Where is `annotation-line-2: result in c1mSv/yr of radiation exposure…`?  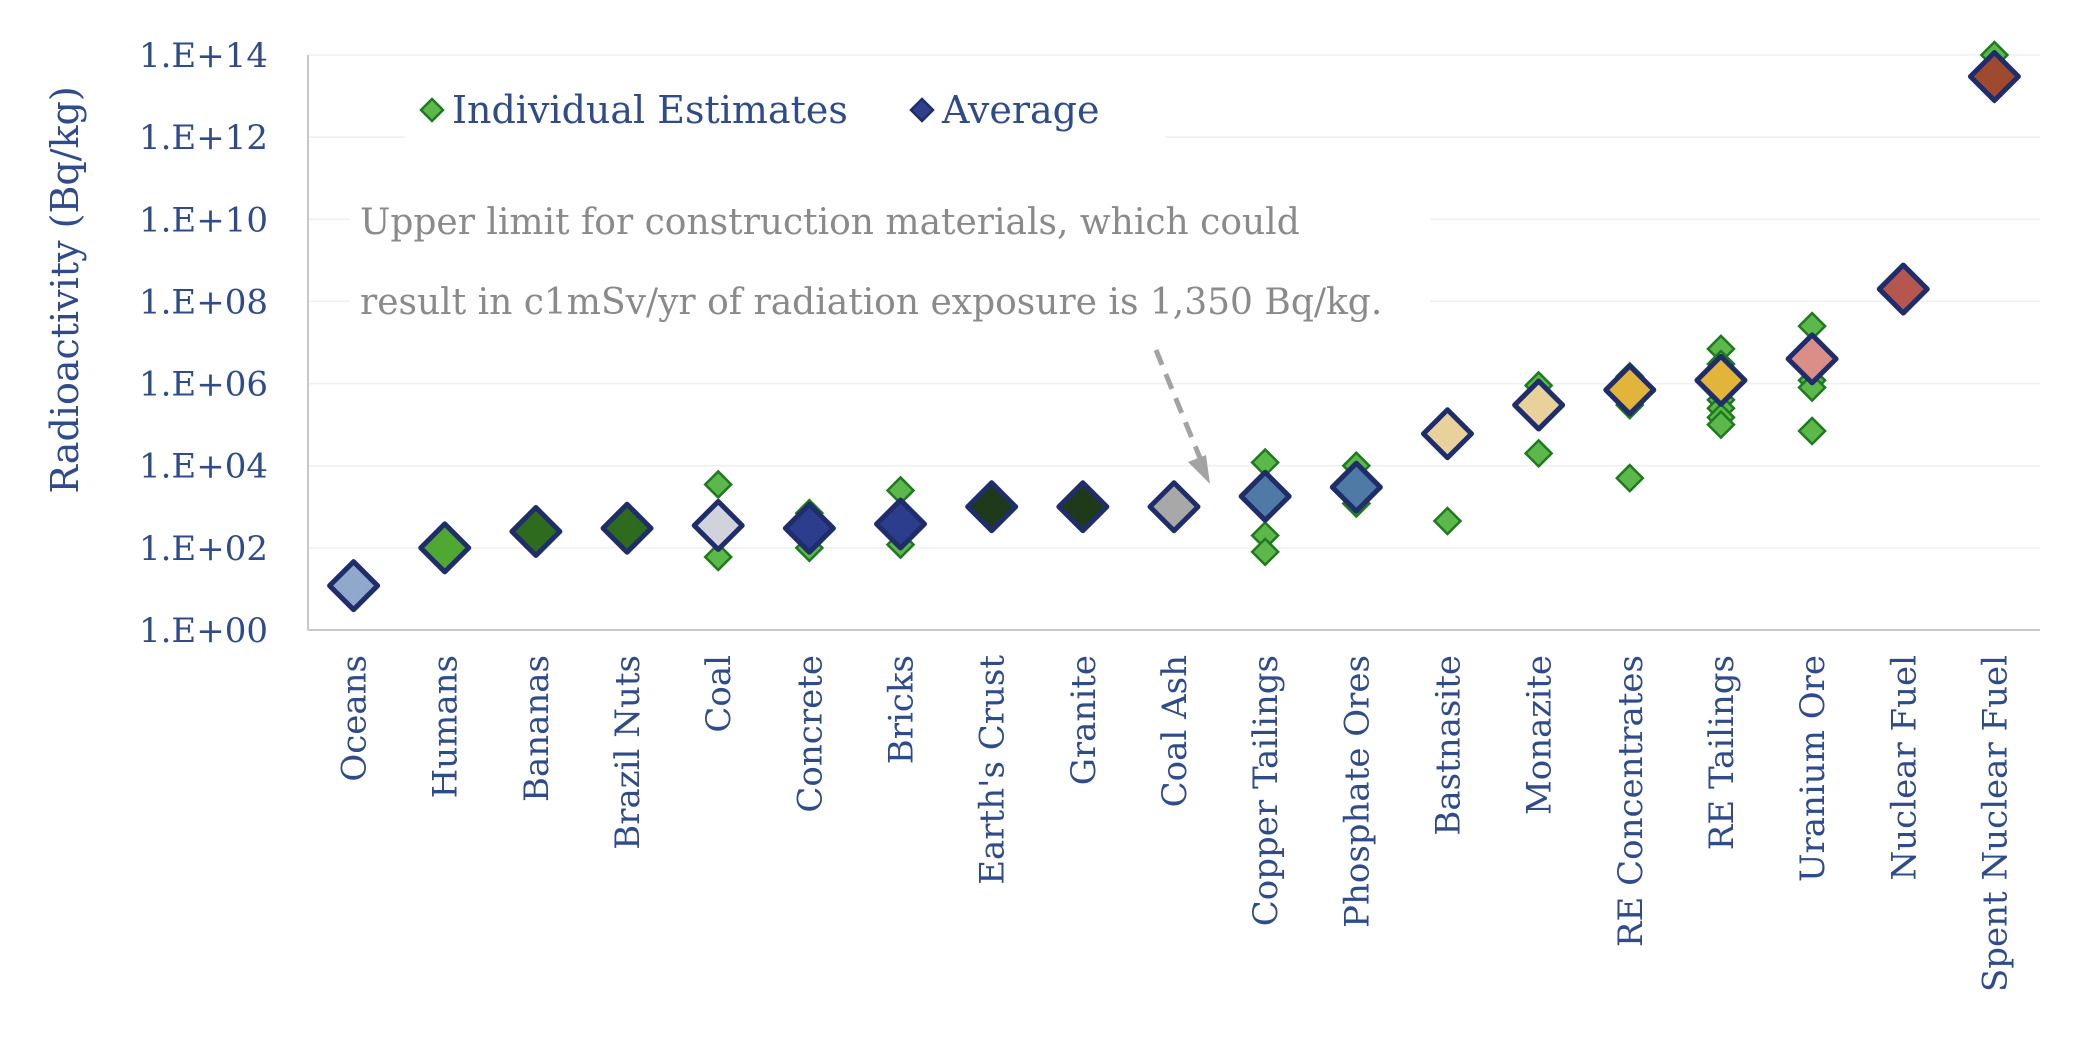 annotation-line-2: result in c1mSv/yr of radiation exposure… is located at coordinates (871, 302).